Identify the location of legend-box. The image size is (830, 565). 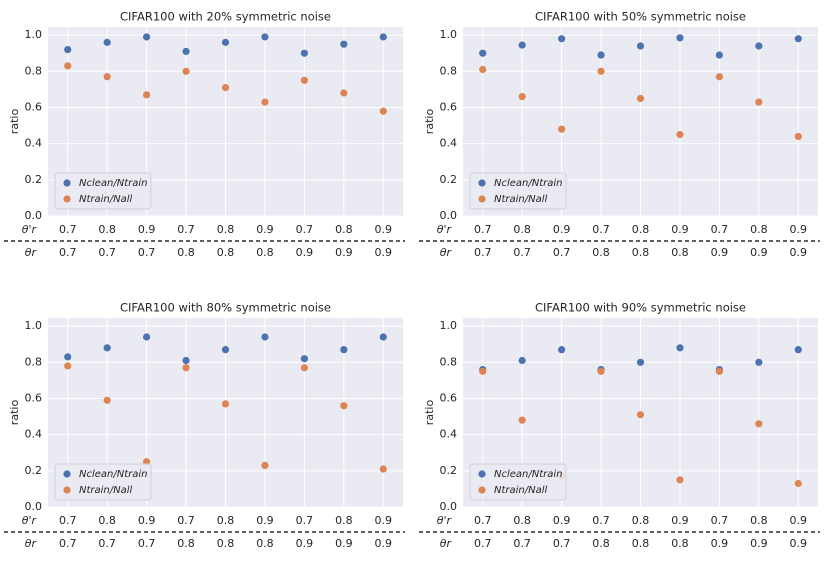
(103, 482).